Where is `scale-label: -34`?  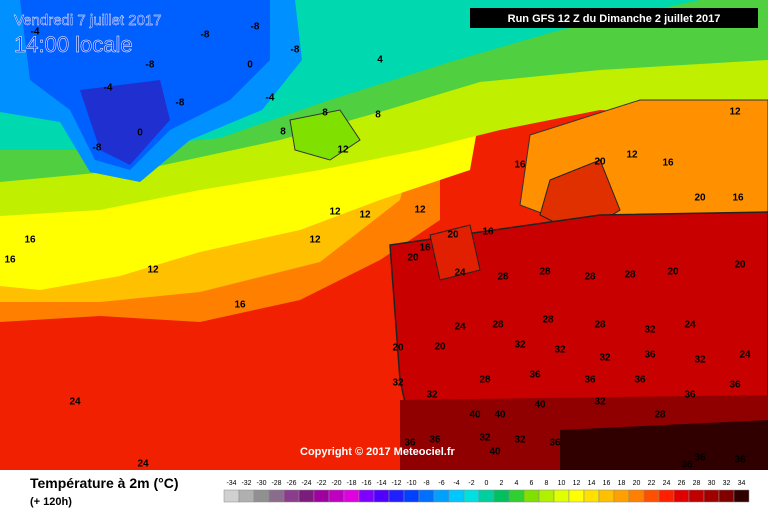 scale-label: -34 is located at coordinates (231, 483).